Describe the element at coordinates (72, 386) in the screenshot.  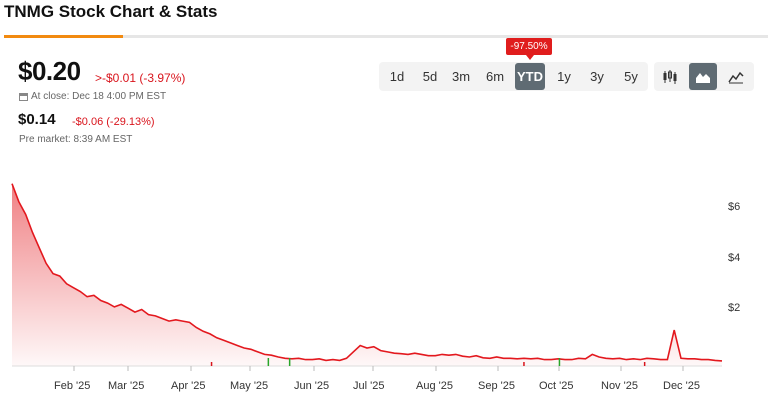
I see `x-tick-label: Feb '25` at that location.